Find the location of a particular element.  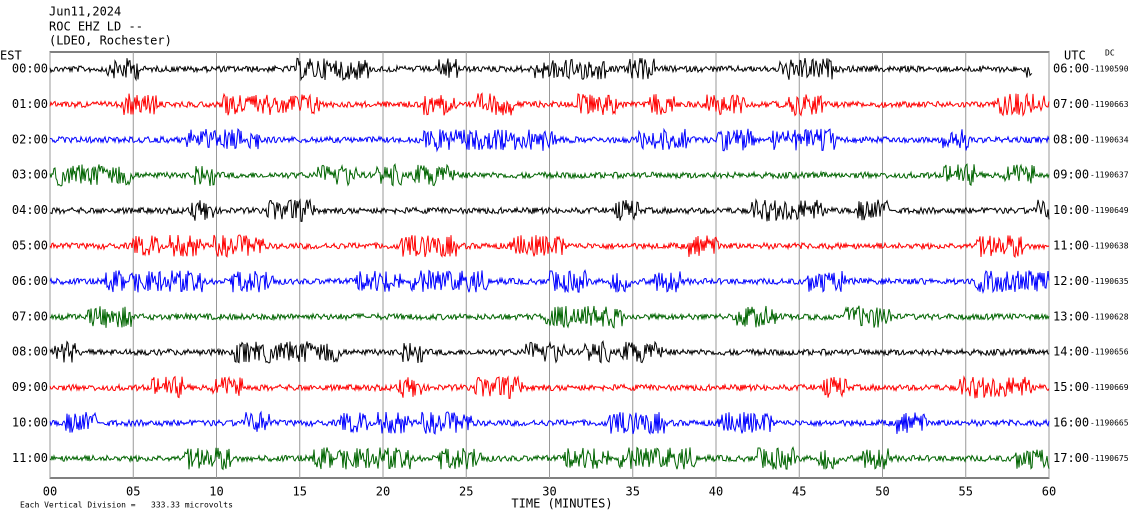

scale-text: Each Vertical Division = is located at coordinates (78, 505).